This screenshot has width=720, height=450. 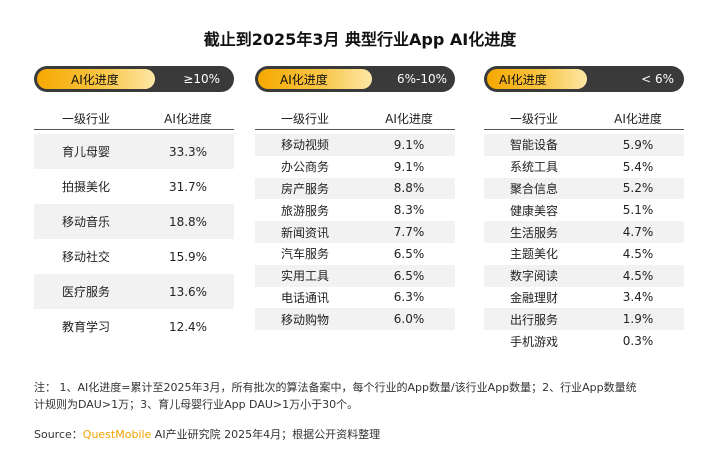 I want to click on table-row: 房产服务 8.8%, so click(x=355, y=188).